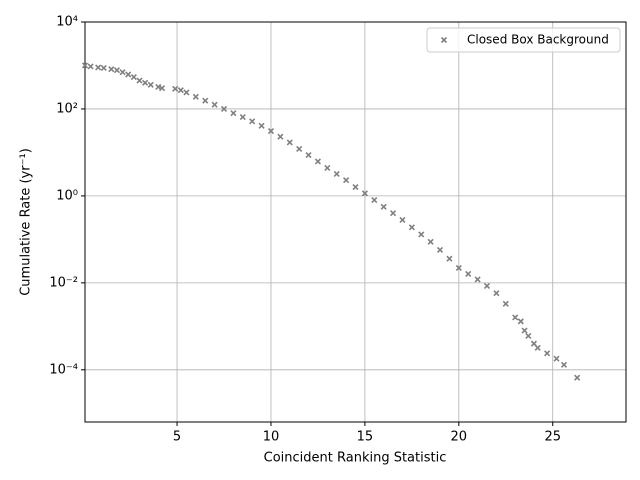 The image size is (640, 480). Describe the element at coordinates (67, 195) in the screenshot. I see `y-tick-label: 10⁰` at that location.